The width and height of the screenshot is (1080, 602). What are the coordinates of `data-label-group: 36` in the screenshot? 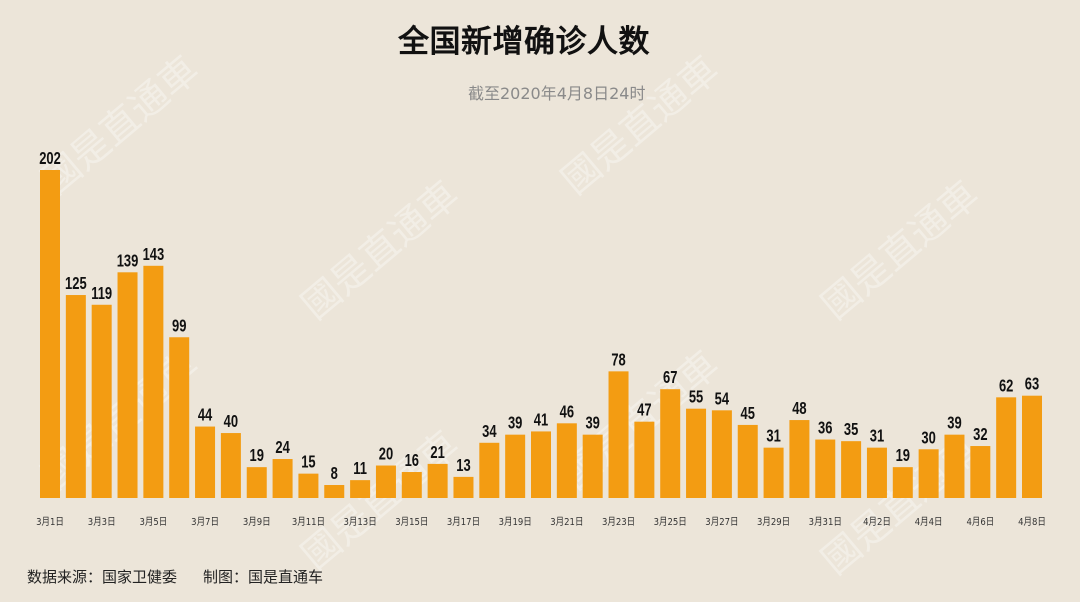 It's located at (825, 429).